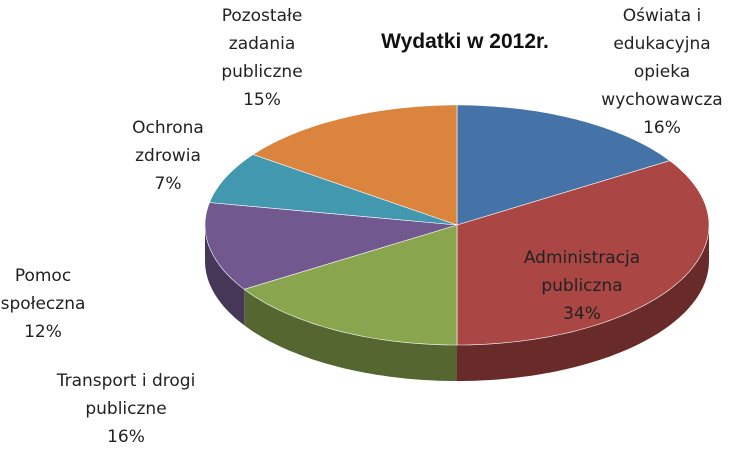  Describe the element at coordinates (262, 100) in the screenshot. I see `value-label: 15%` at that location.